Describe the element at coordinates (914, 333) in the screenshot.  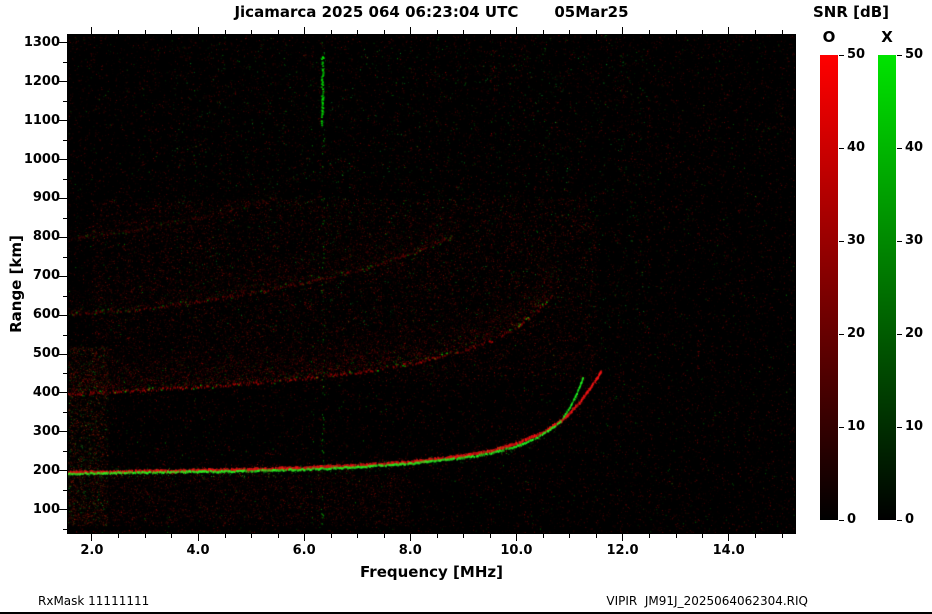
I see `colorbar-tick-label: 20` at that location.